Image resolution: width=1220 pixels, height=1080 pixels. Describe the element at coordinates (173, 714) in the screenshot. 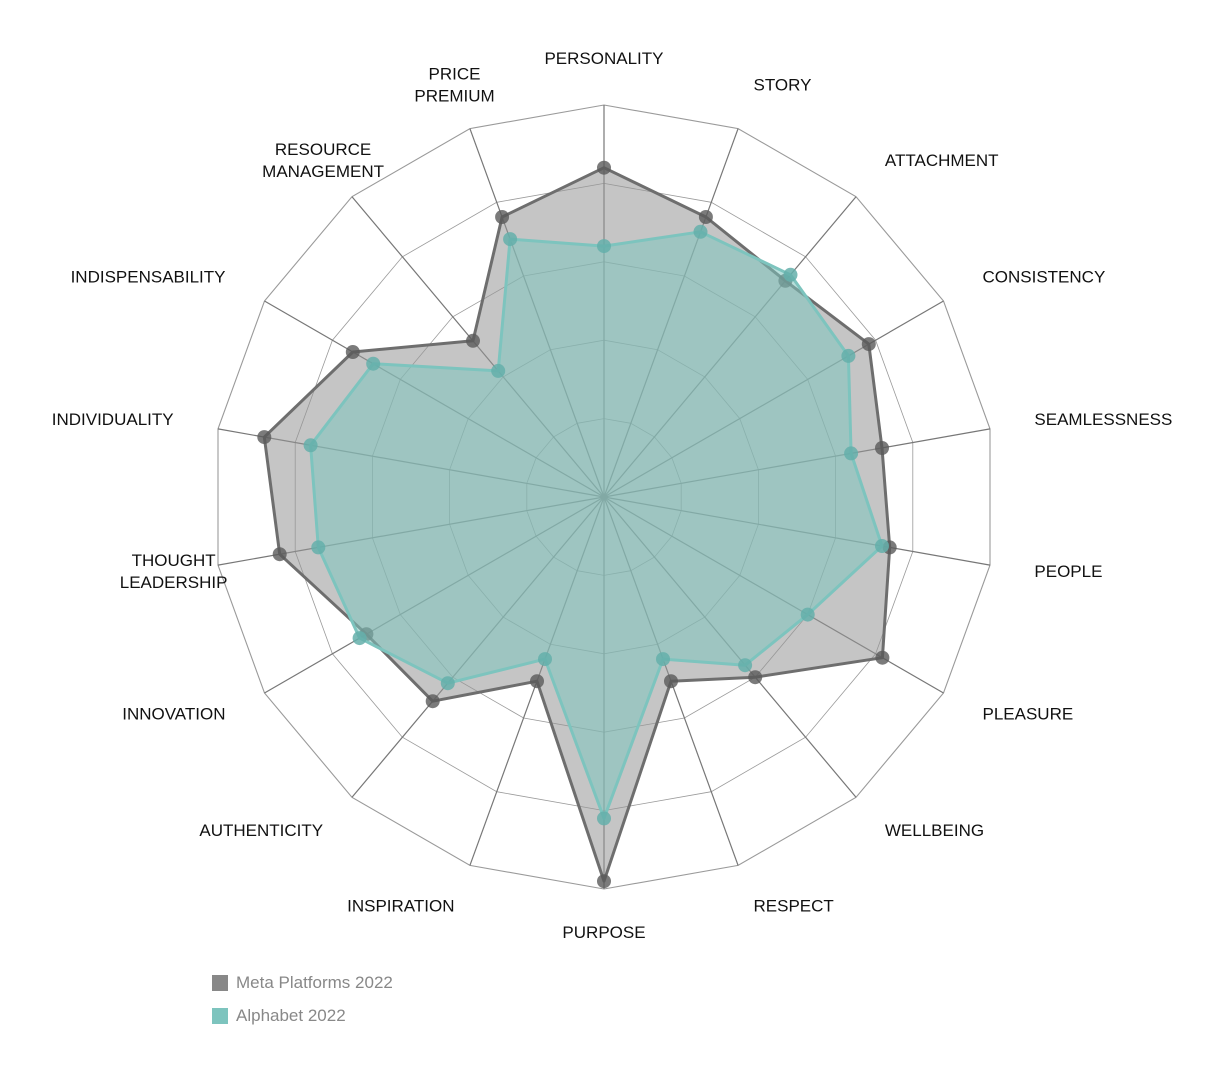

I see `axis-label-innovation: INNOVATION` at that location.